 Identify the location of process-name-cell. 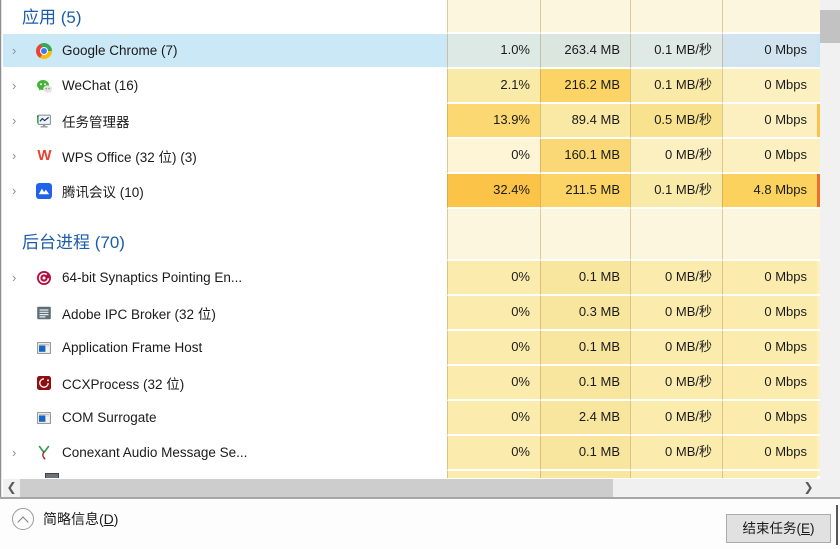
(225, 474).